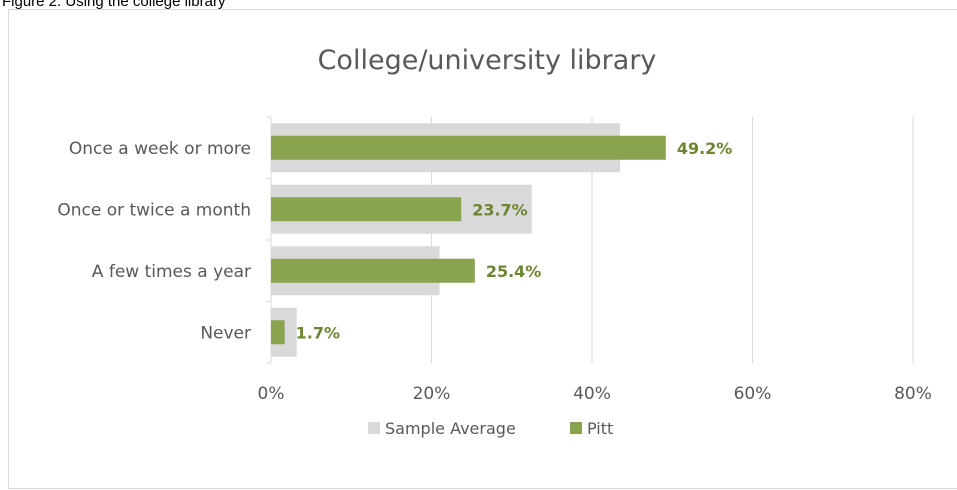 Image resolution: width=957 pixels, height=490 pixels. Describe the element at coordinates (913, 394) in the screenshot. I see `x-tick-label-4: 80%` at that location.